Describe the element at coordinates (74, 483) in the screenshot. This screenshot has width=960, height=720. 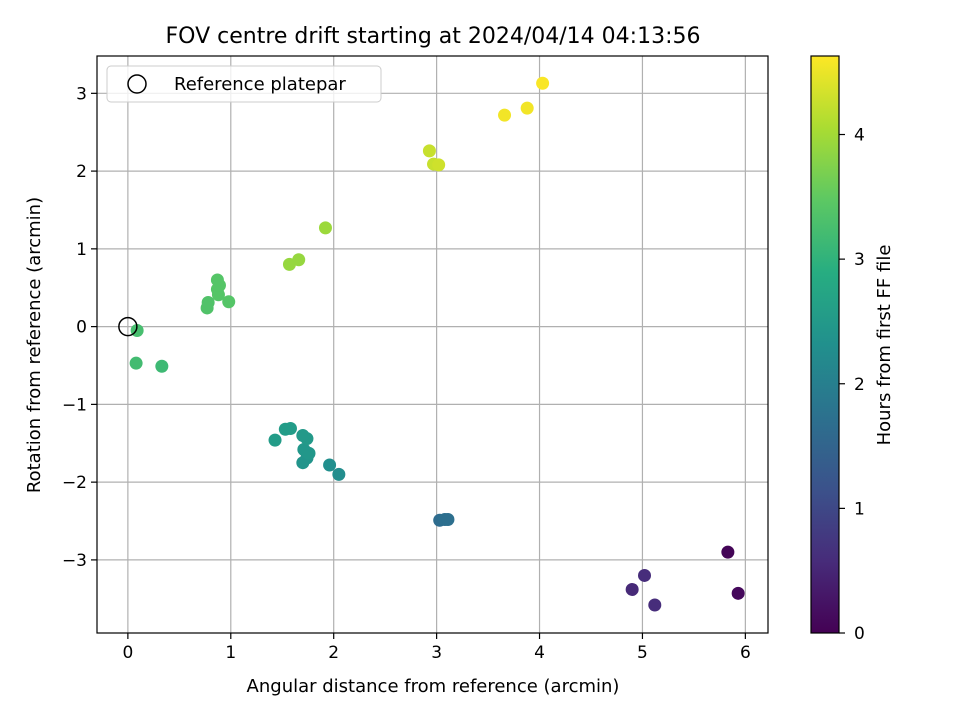
I see `y-tick-label: −2` at that location.